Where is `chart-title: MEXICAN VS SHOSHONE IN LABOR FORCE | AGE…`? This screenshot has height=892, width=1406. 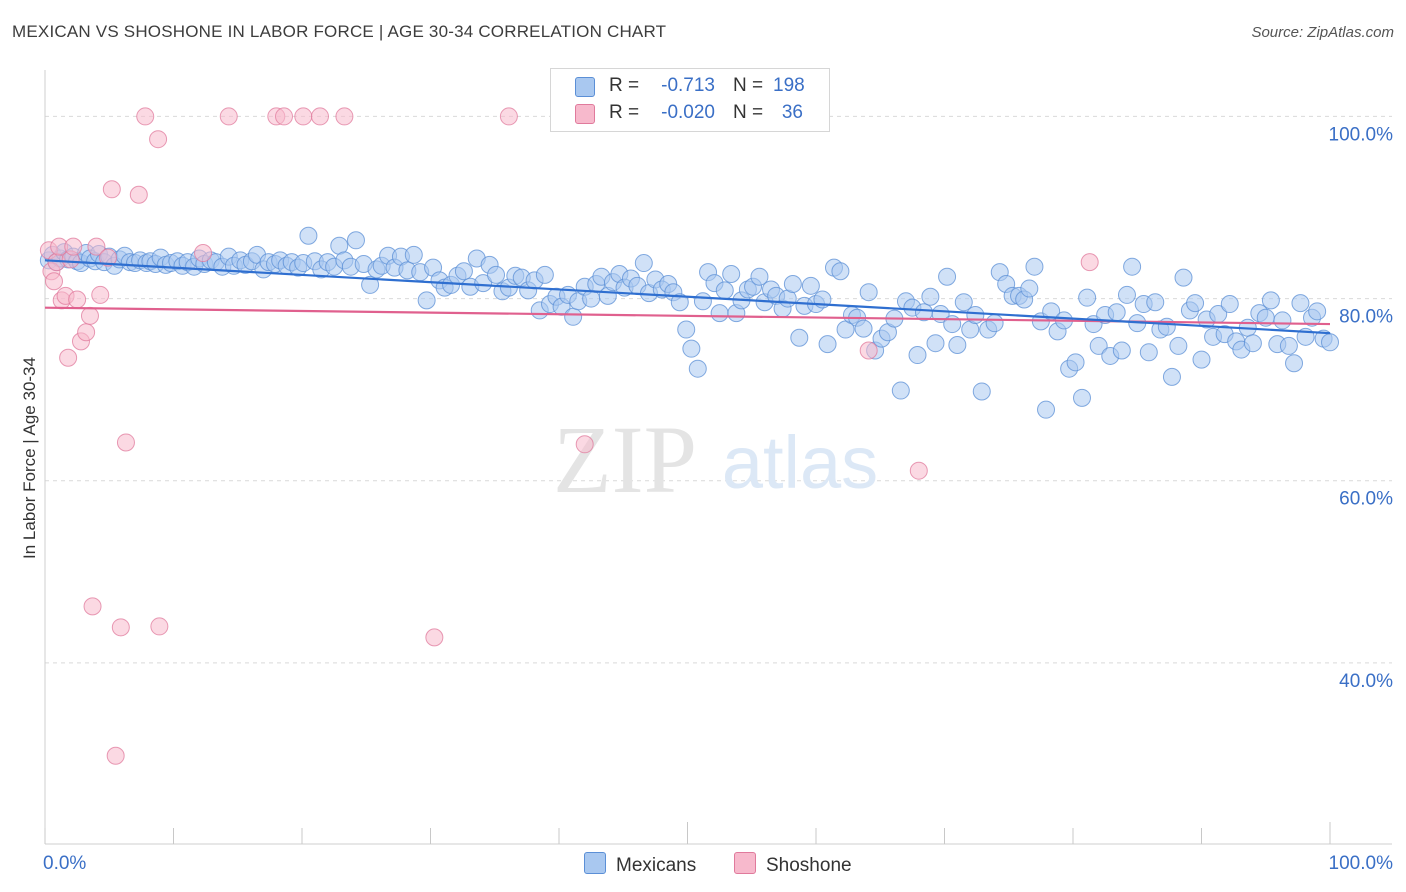 chart-title: MEXICAN VS SHOSHONE IN LABOR FORCE | AGE… is located at coordinates (339, 31).